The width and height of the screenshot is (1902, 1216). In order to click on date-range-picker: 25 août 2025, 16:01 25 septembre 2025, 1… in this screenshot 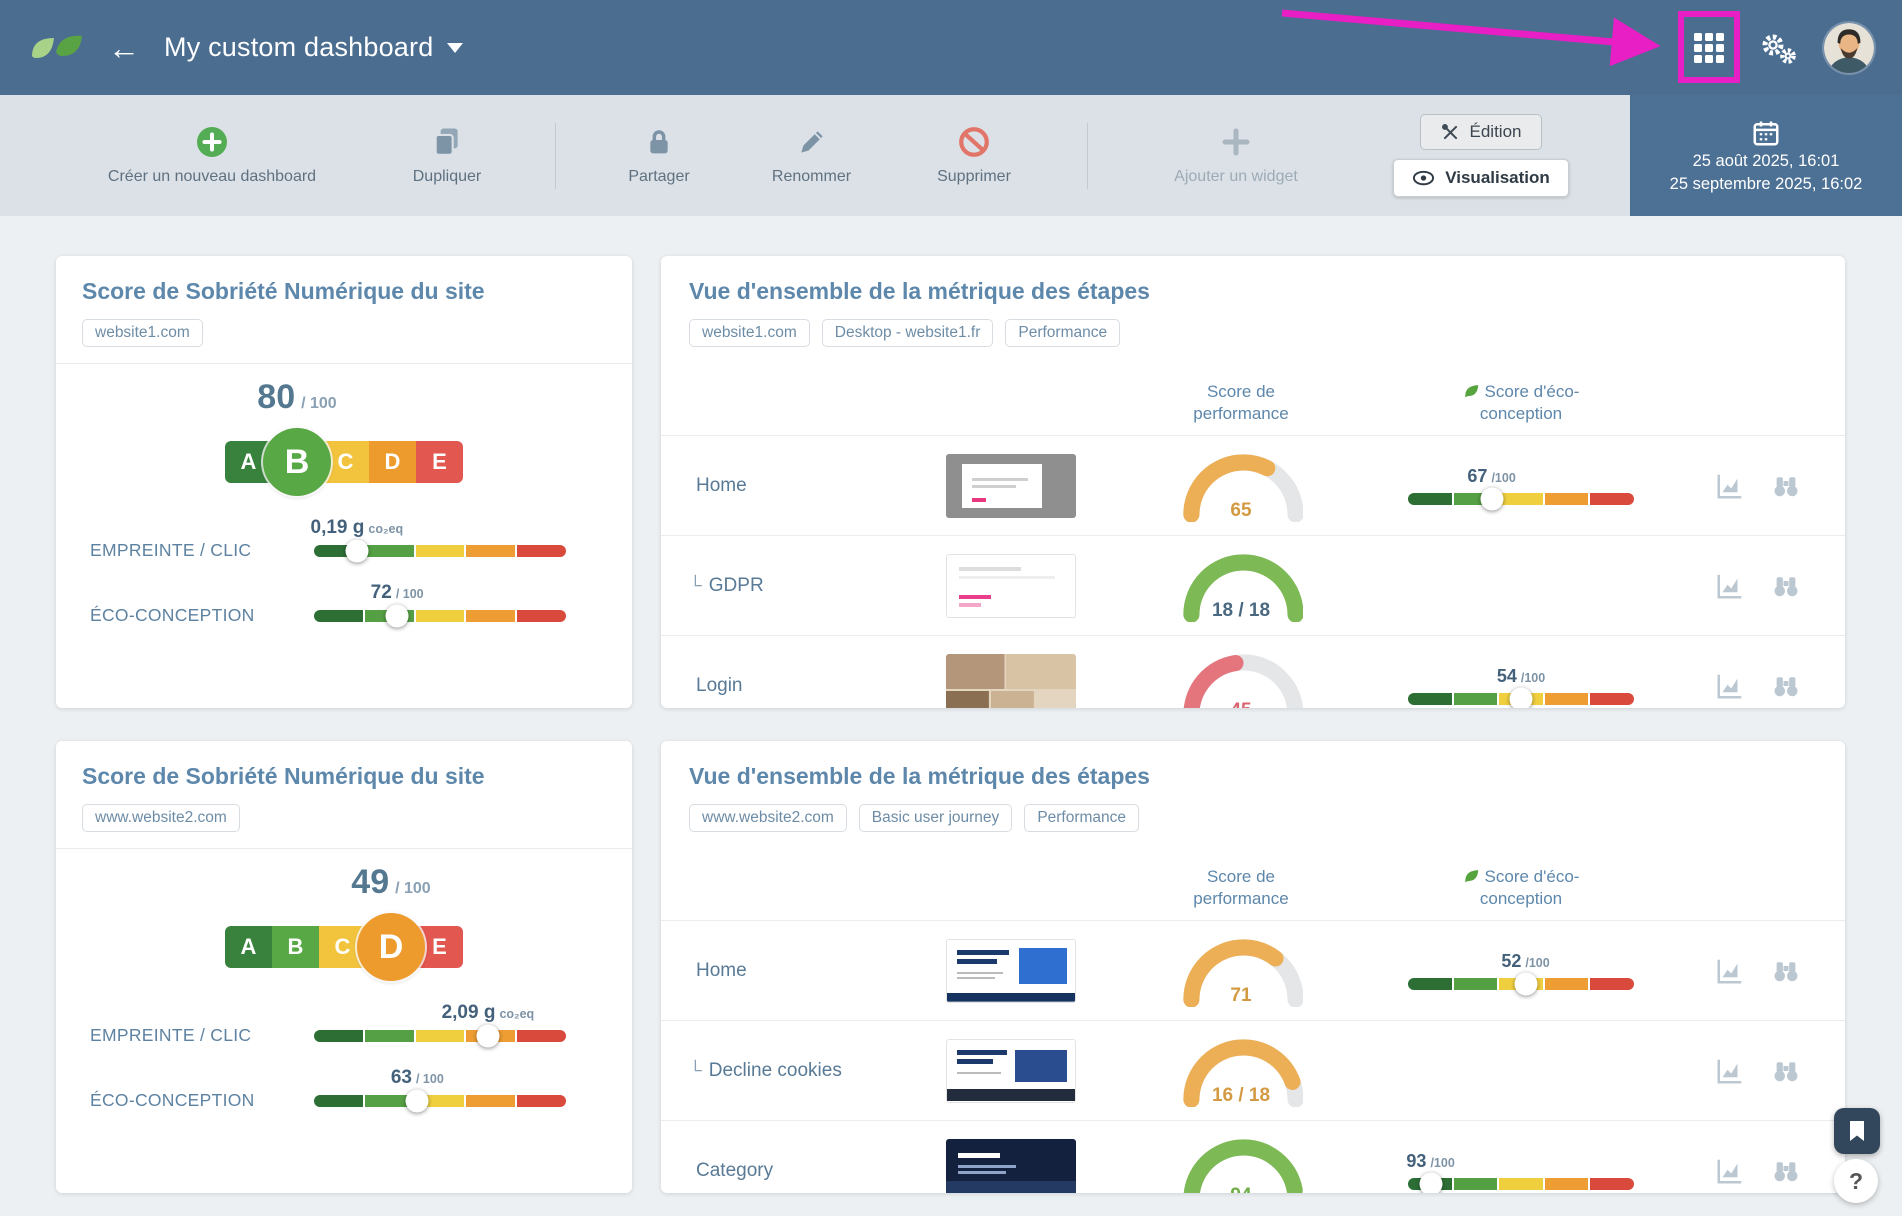, I will do `click(1766, 155)`.